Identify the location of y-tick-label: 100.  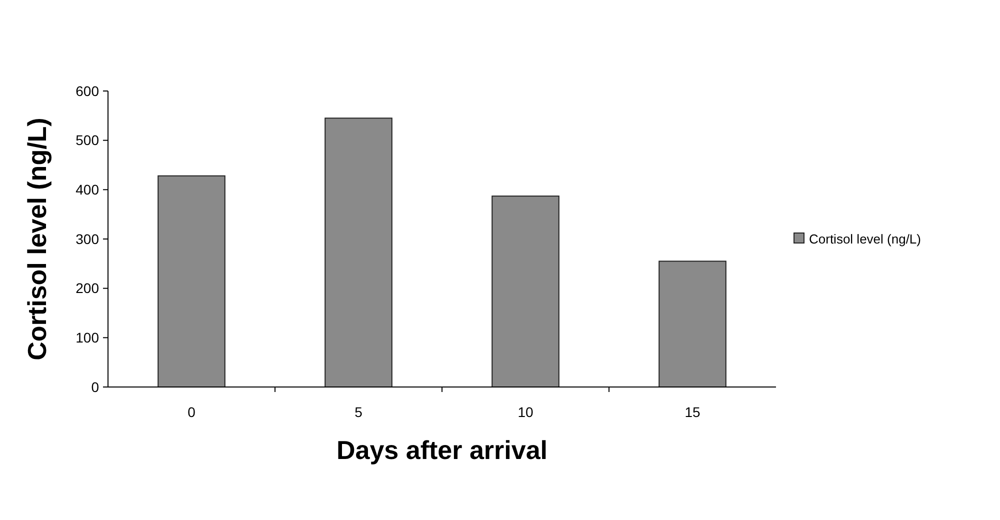
(88, 338).